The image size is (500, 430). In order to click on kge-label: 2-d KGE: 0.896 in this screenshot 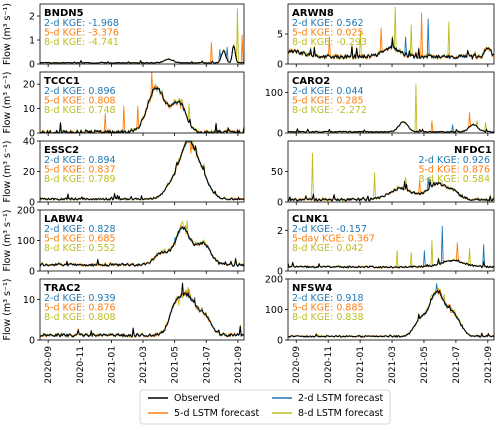, I will do `click(80, 91)`.